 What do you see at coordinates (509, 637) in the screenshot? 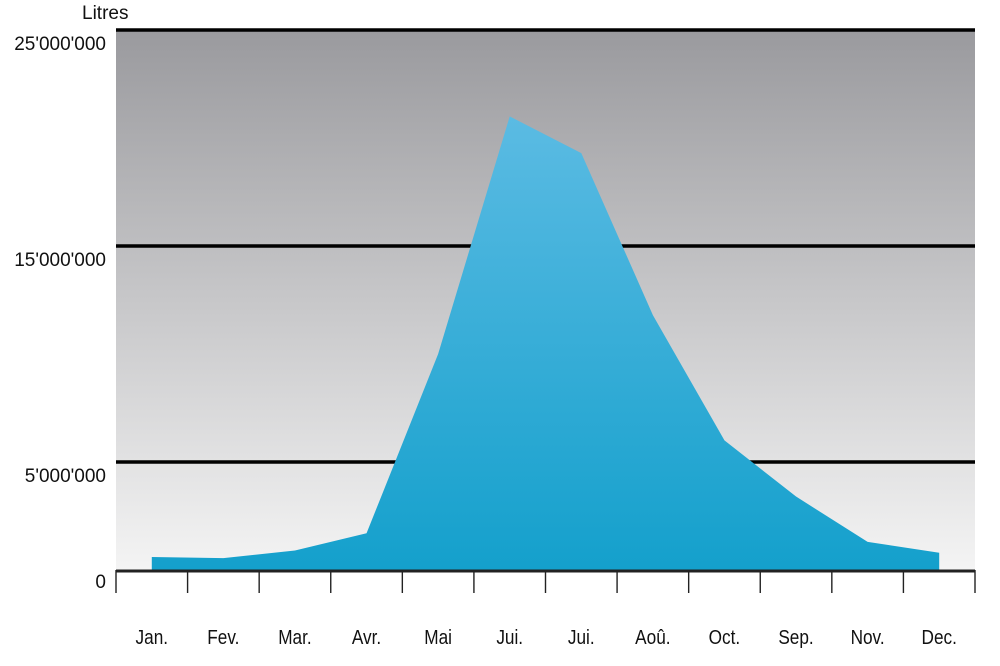
I see `x-tick-label-5: Jui.` at bounding box center [509, 637].